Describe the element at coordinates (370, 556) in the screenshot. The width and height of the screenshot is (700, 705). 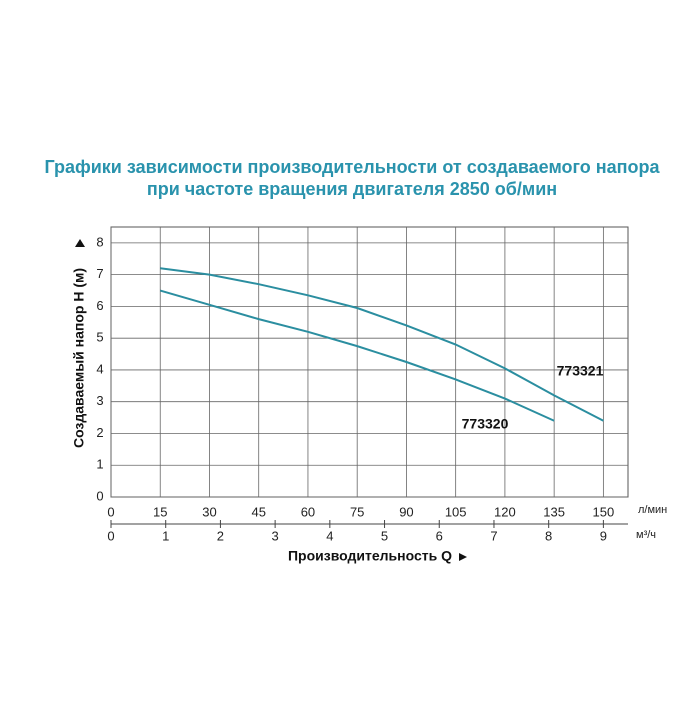
I see `x-axis-label: Производительность Q` at that location.